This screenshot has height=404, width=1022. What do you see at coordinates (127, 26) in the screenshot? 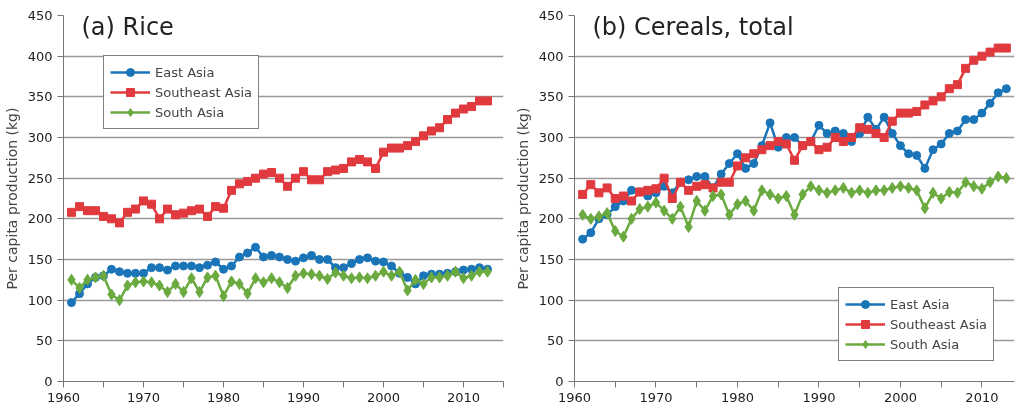
I see `chart-title: (a) Rice` at bounding box center [127, 26].